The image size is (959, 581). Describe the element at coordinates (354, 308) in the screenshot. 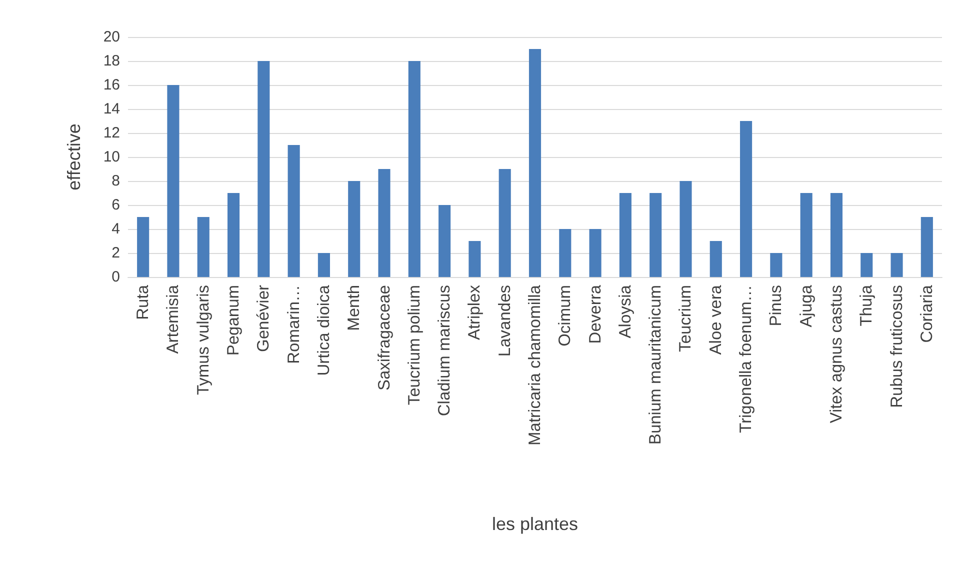

I see `x-tick-label: Menth` at that location.